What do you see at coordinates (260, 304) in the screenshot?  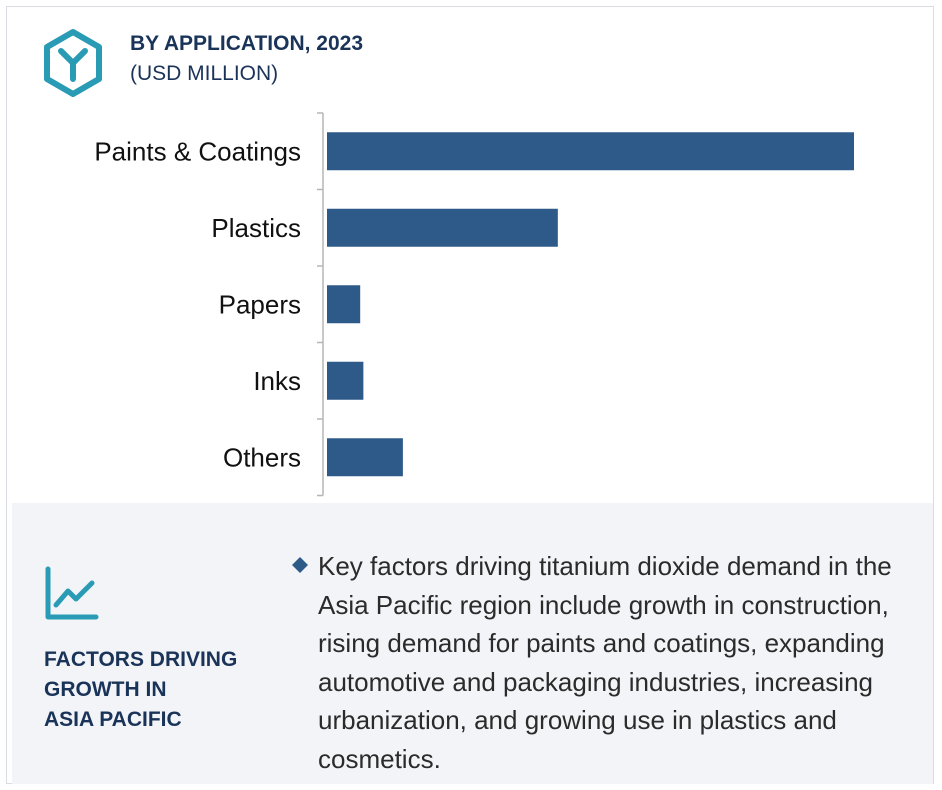 I see `category-label: Papers` at bounding box center [260, 304].